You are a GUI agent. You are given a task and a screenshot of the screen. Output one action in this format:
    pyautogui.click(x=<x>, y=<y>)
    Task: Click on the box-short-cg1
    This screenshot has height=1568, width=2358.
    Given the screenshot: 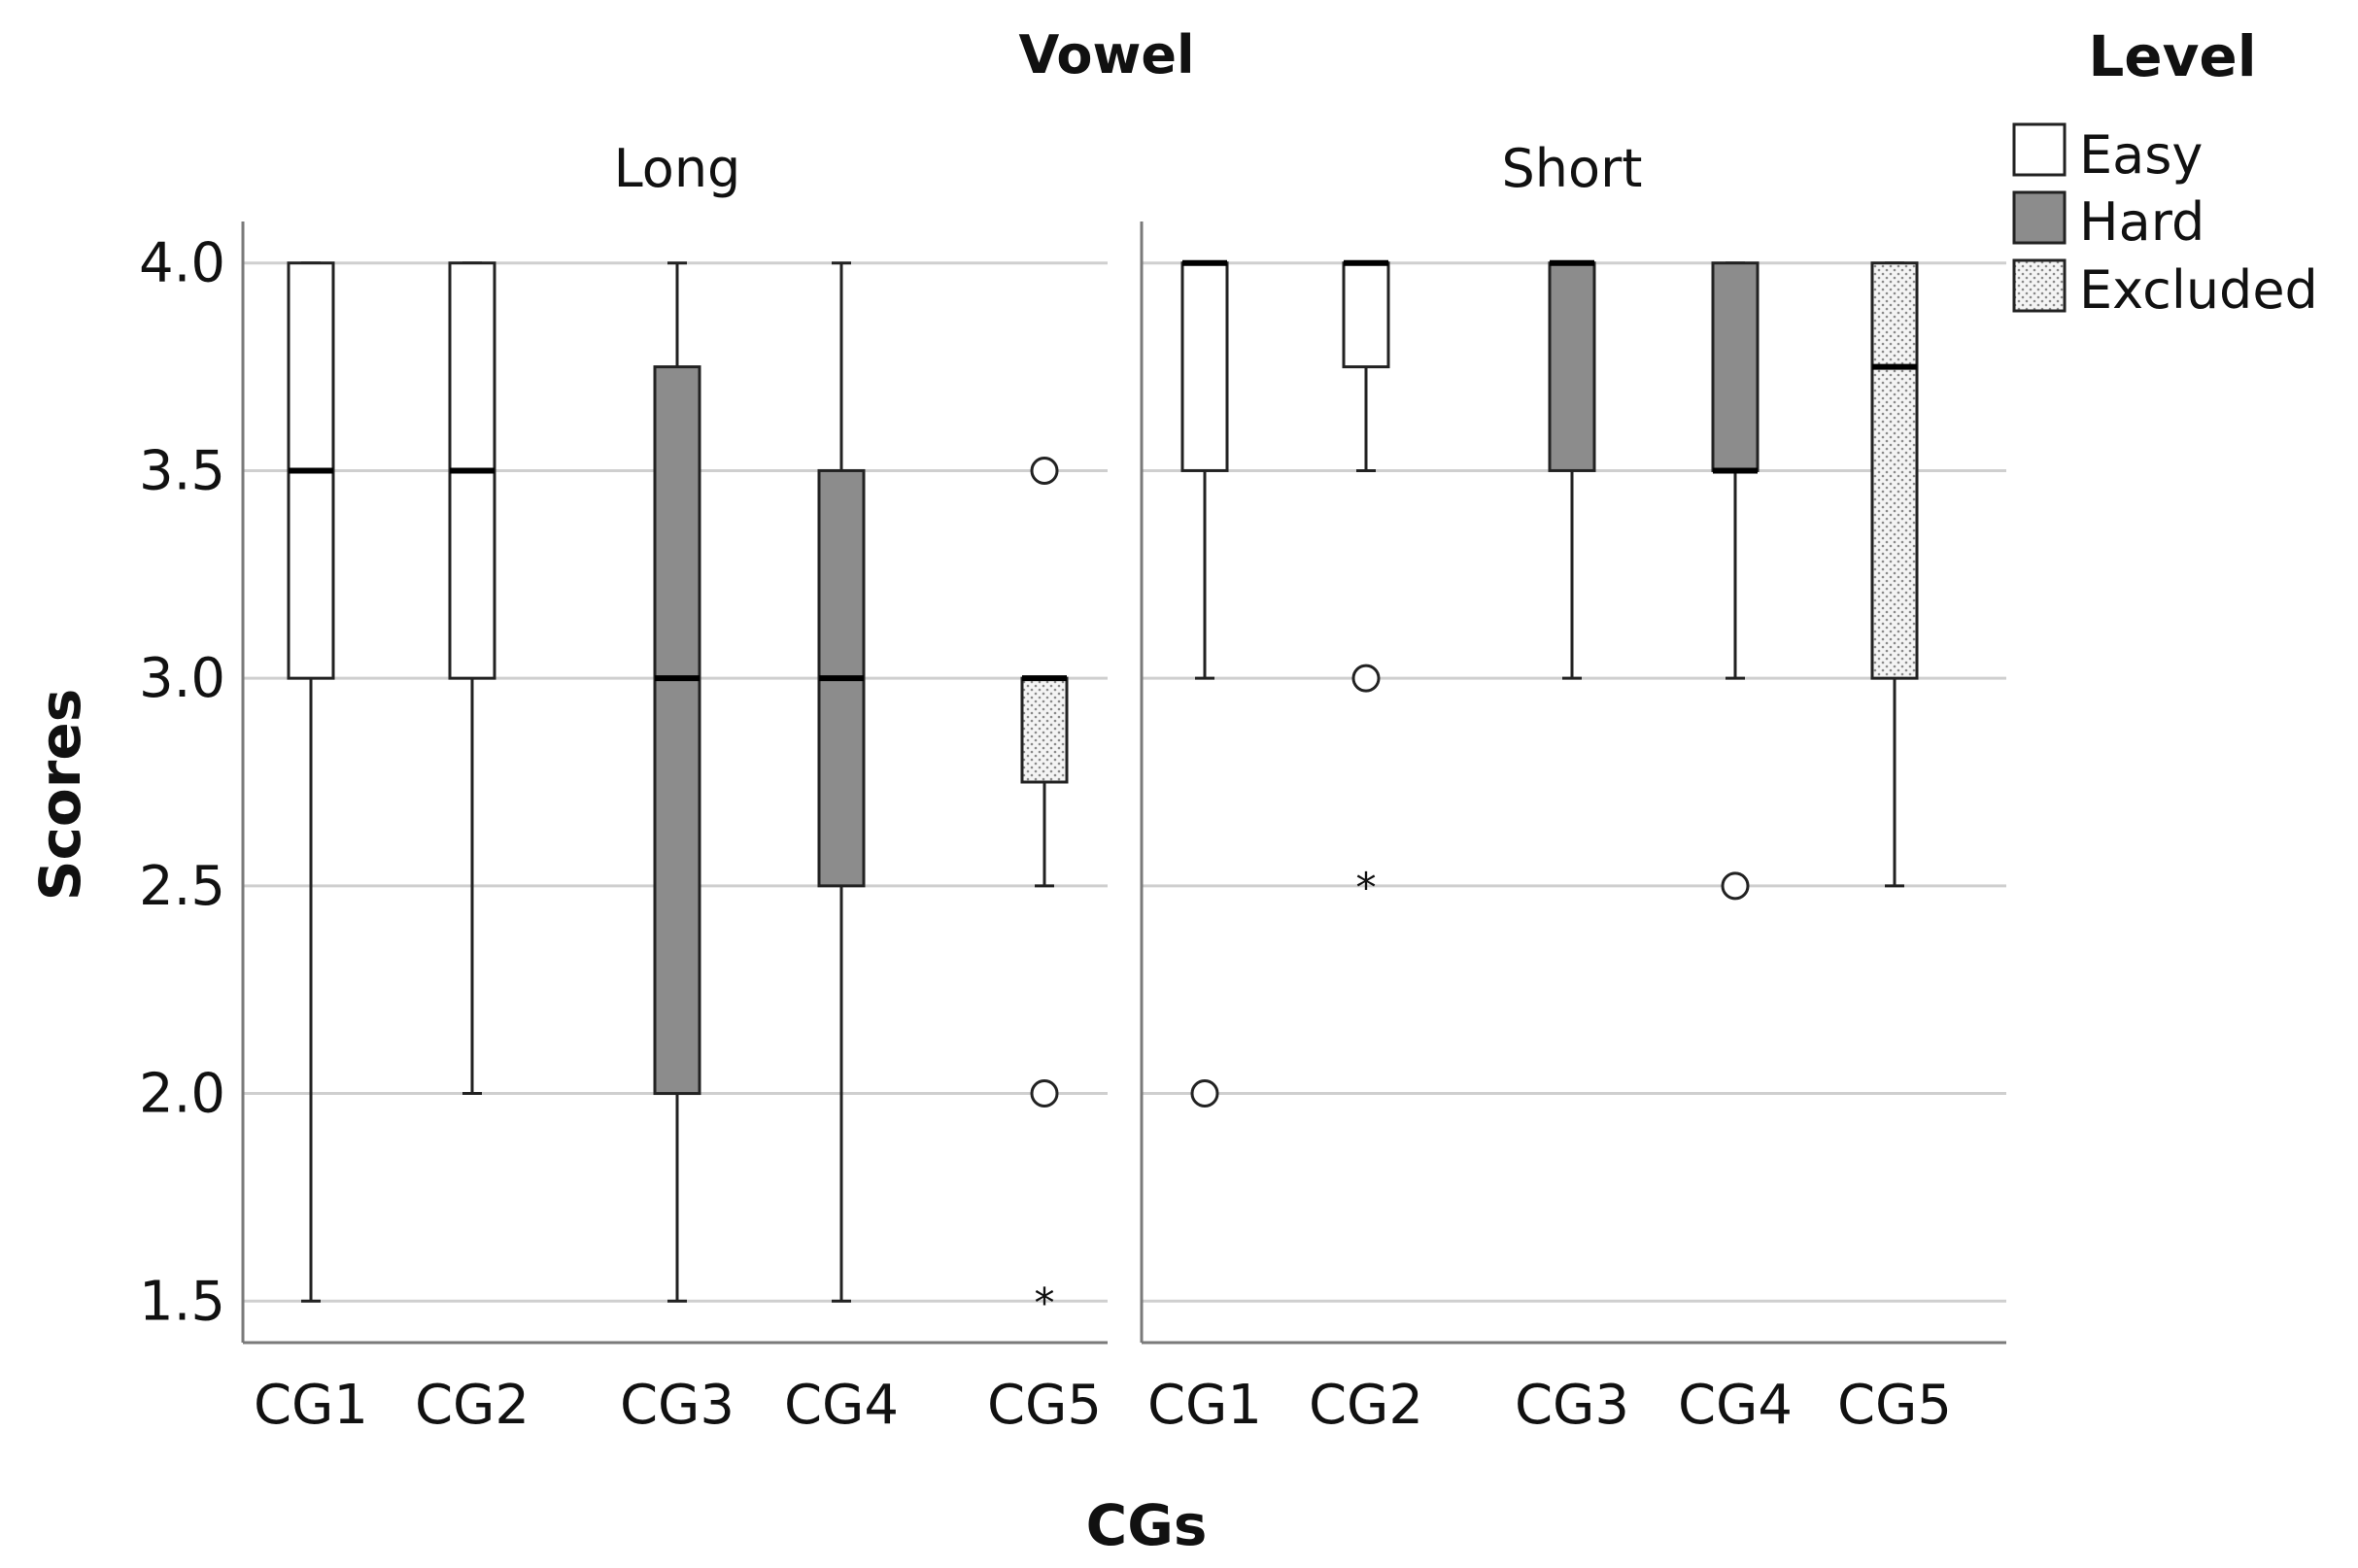 What is the action you would take?
    pyautogui.click(x=1204, y=683)
    